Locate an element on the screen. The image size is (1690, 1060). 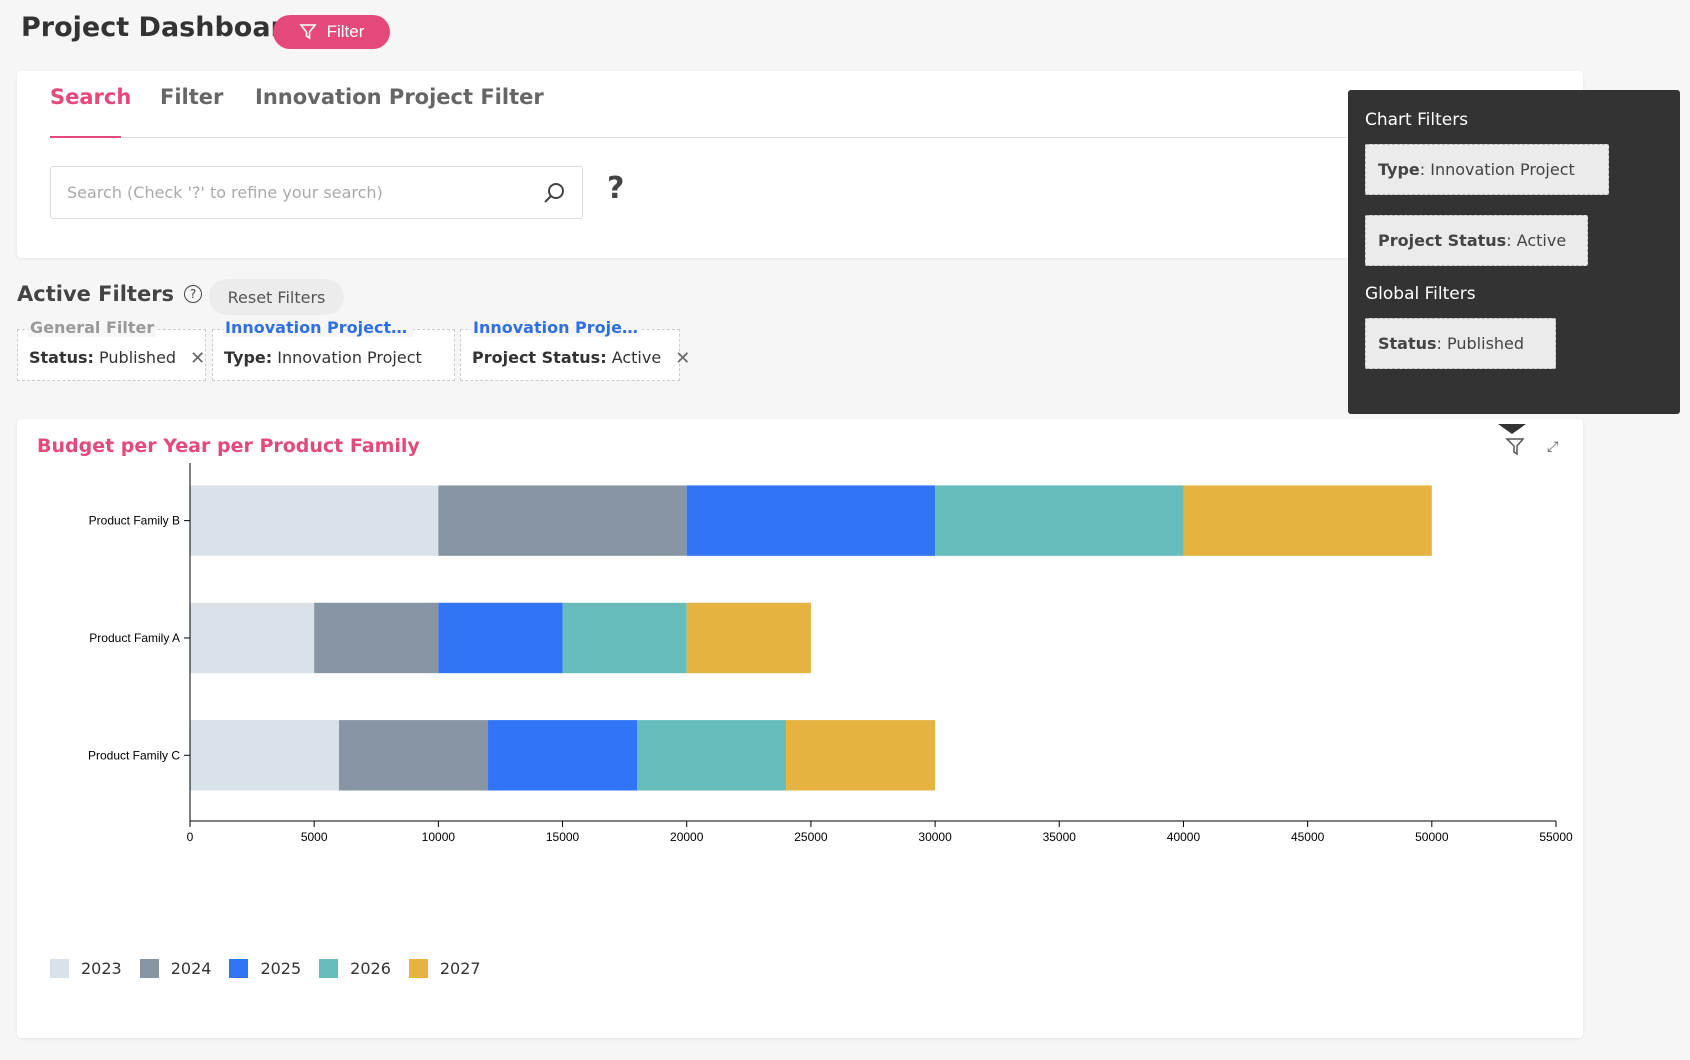
legend-item: 2023 is located at coordinates (86, 968).